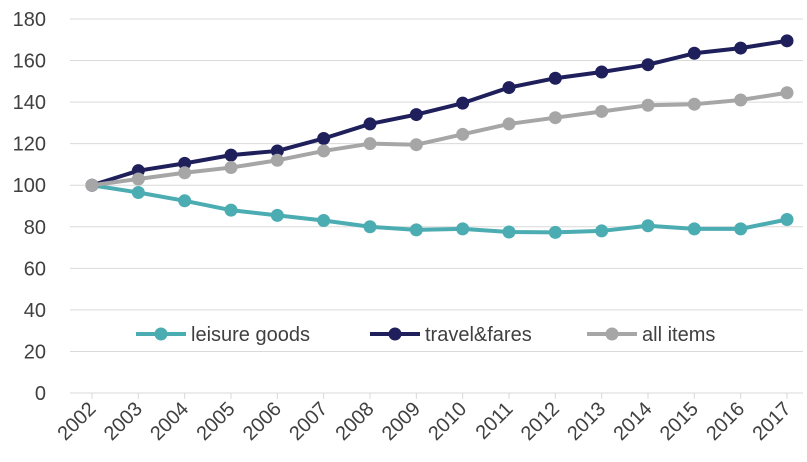 The width and height of the screenshot is (807, 462). What do you see at coordinates (29, 207) in the screenshot?
I see `y-axis-ticks: 0 20 40 60 80 100 120 140 160 180` at bounding box center [29, 207].